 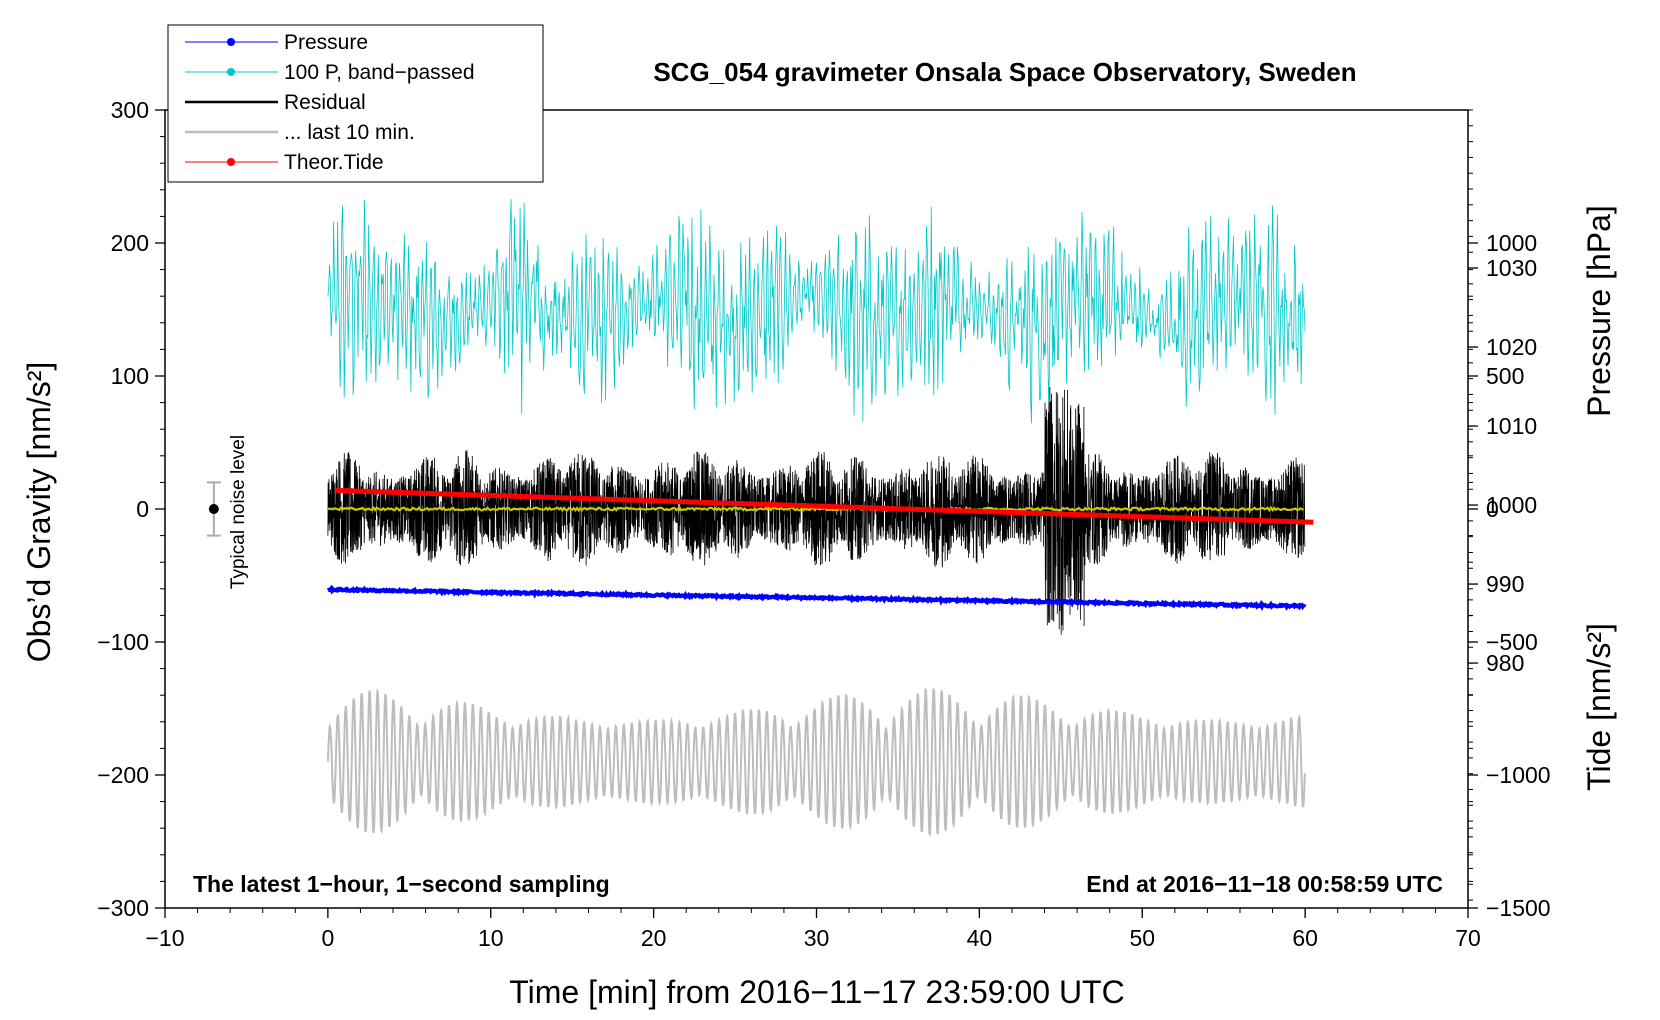 I want to click on tide-tick-label: −1500, so click(x=1518, y=908).